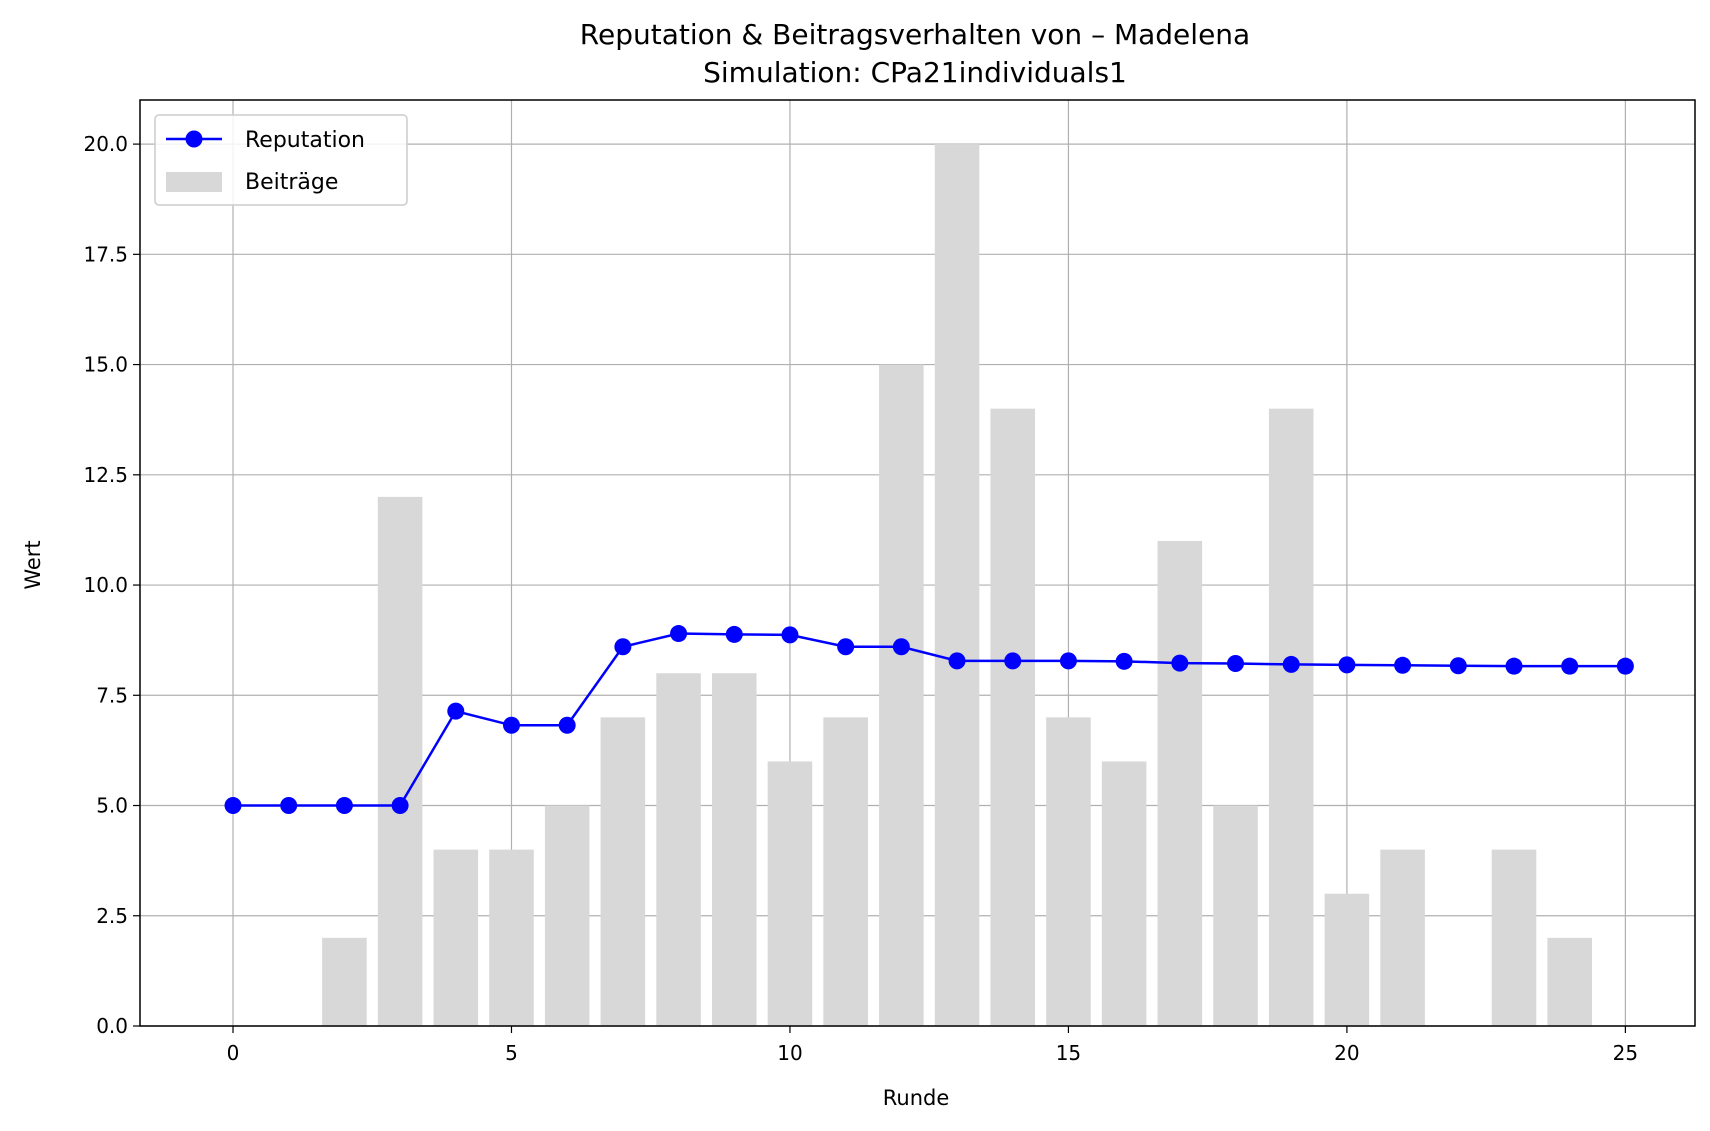  Describe the element at coordinates (194, 182) in the screenshot. I see `legend-bar-swatch` at that location.